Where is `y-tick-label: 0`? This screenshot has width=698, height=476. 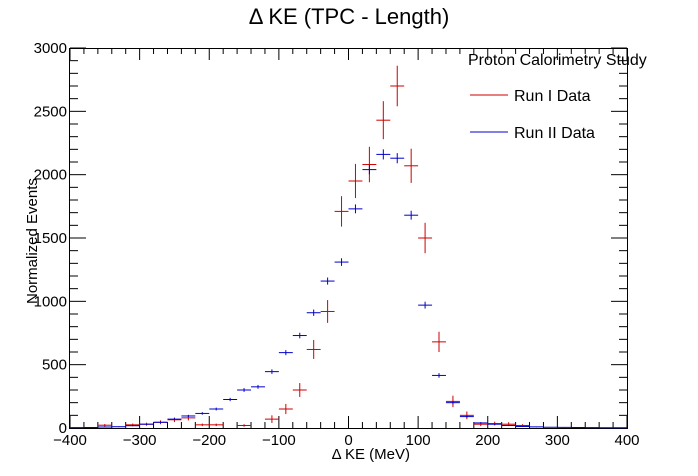 y-tick-label: 0 is located at coordinates (63, 428).